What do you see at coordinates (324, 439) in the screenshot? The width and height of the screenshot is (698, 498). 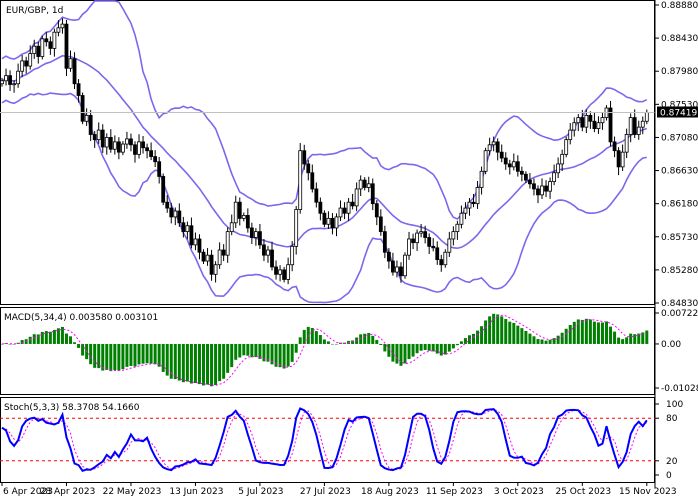 I see `stoch-signal-line` at bounding box center [324, 439].